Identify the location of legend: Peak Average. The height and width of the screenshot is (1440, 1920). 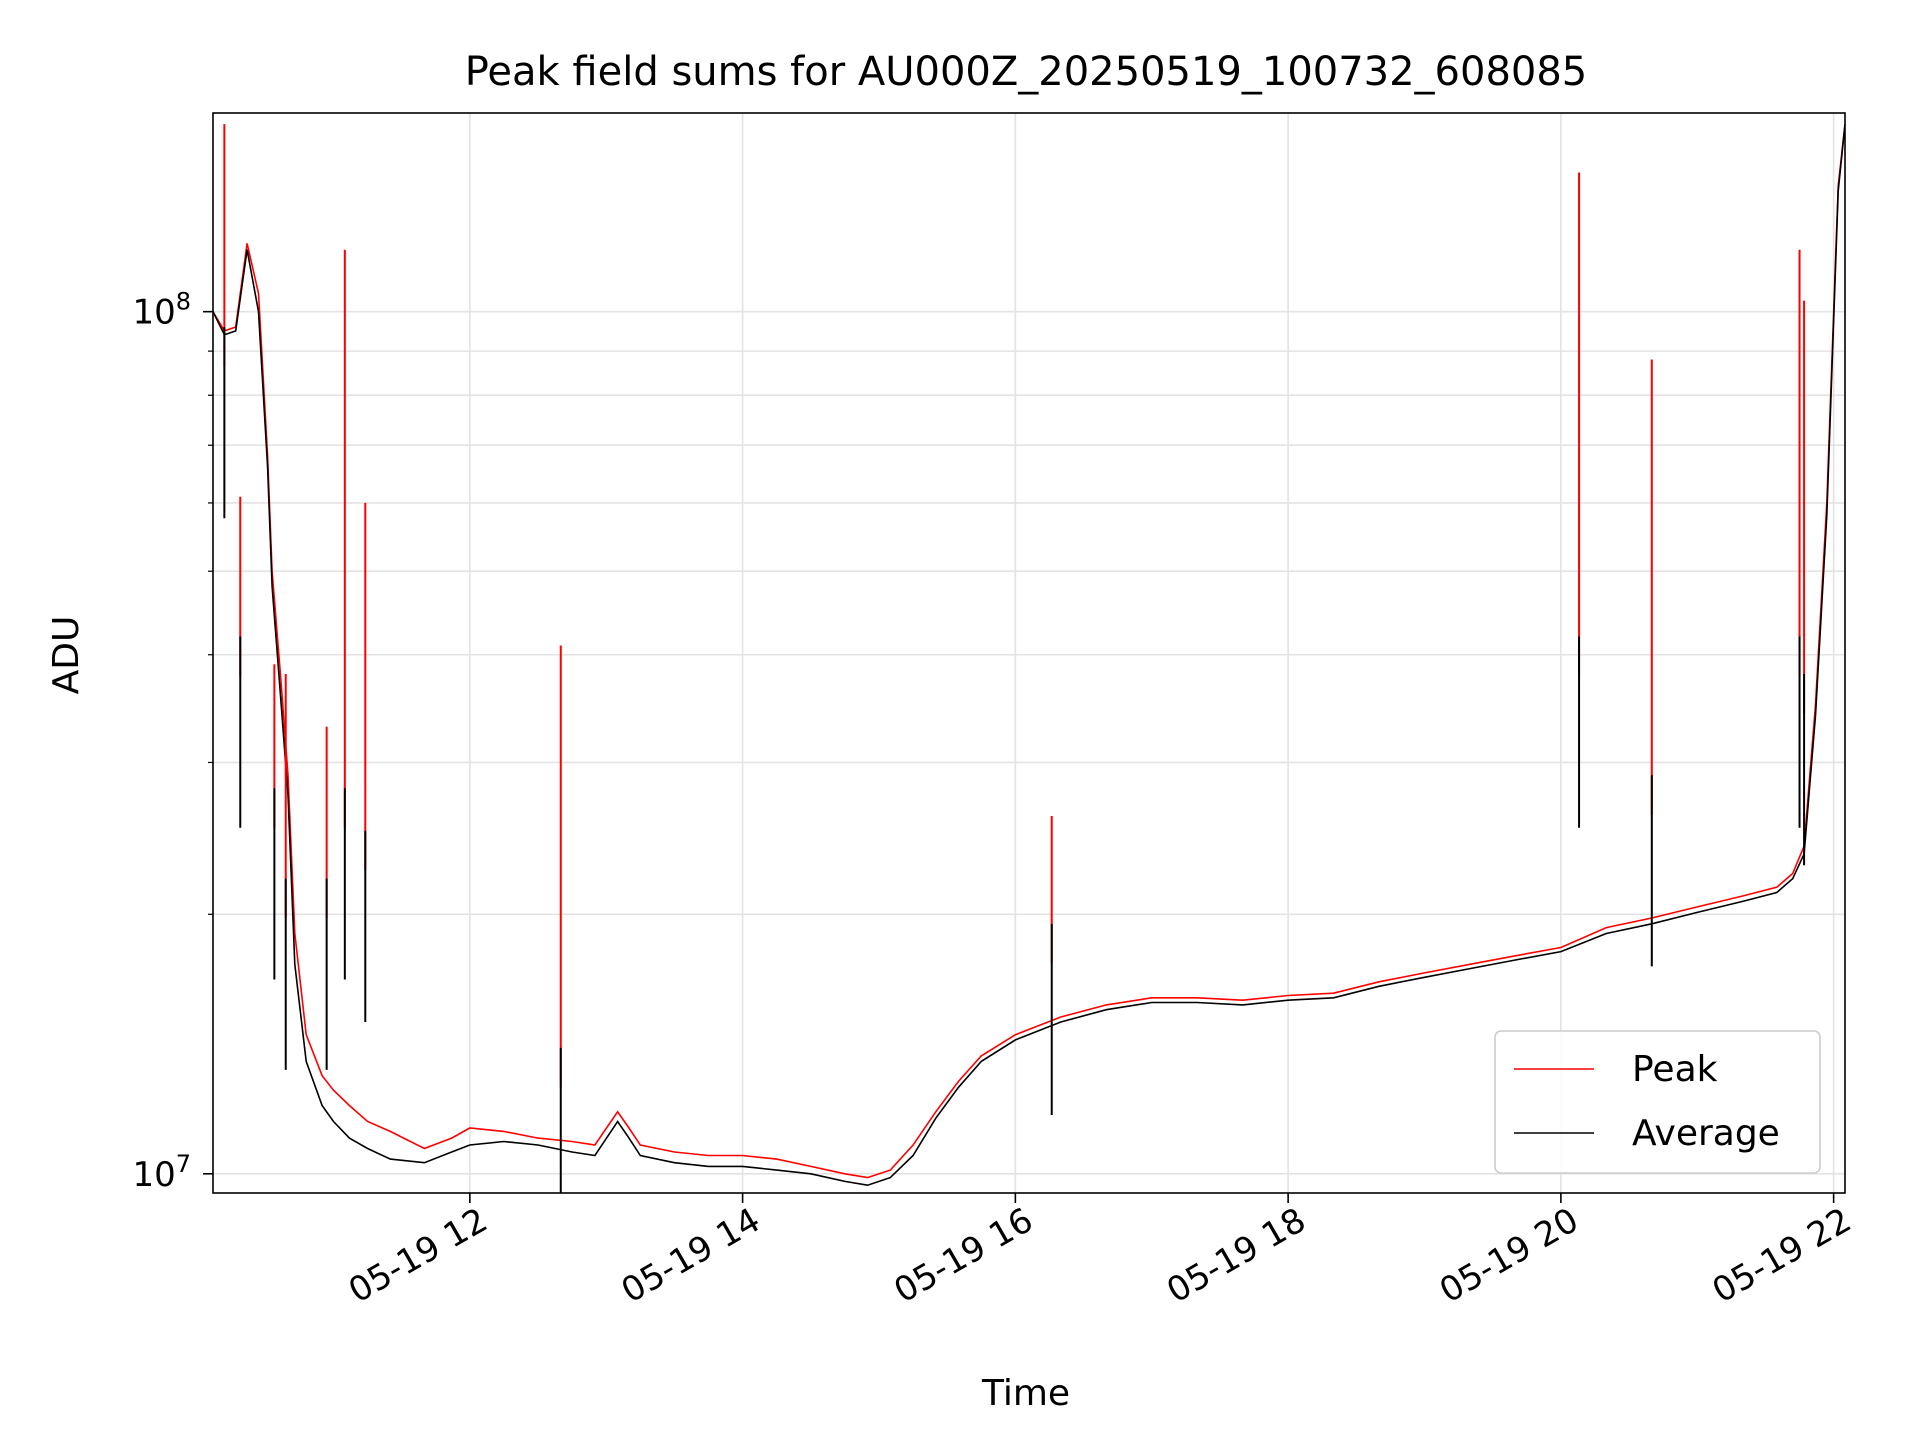
(1657, 1102).